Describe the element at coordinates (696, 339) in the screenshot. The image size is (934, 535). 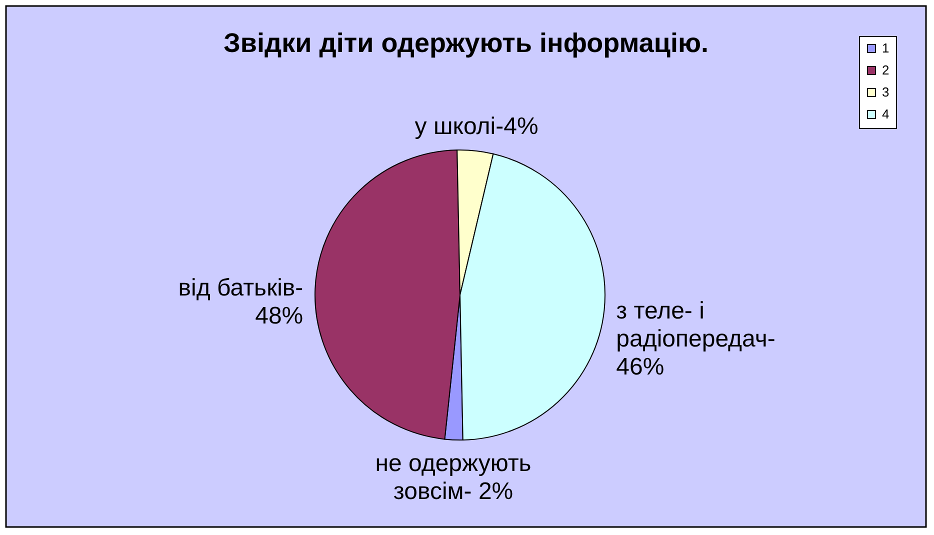
I see `data-label: з теле- і радіопередач-46%` at that location.